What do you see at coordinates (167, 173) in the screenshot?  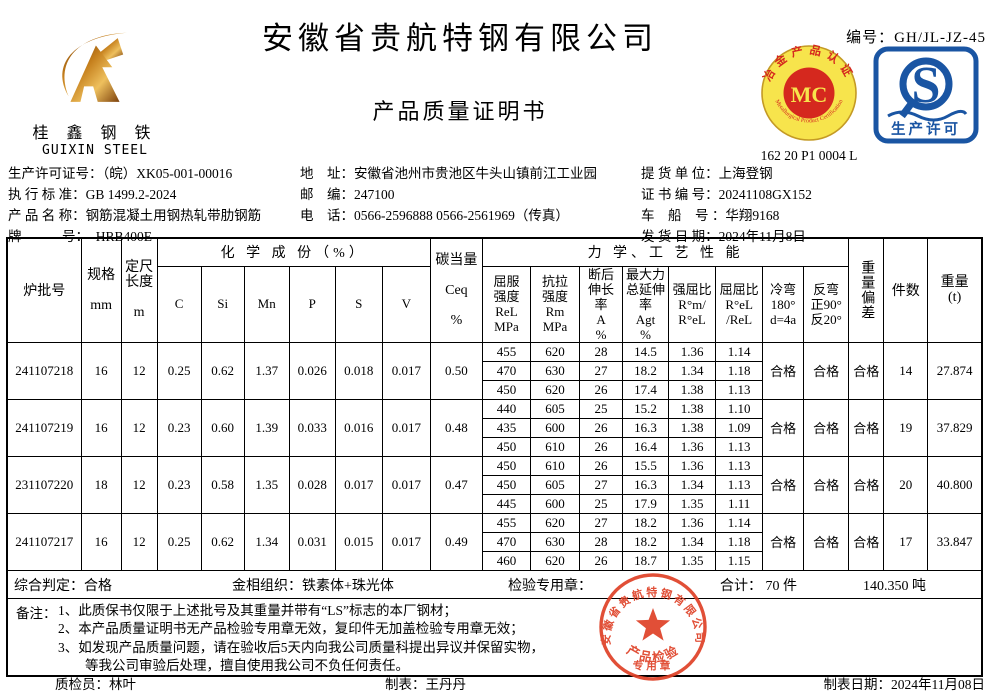 I see `license-number-value: （皖）XK05-001-00016` at bounding box center [167, 173].